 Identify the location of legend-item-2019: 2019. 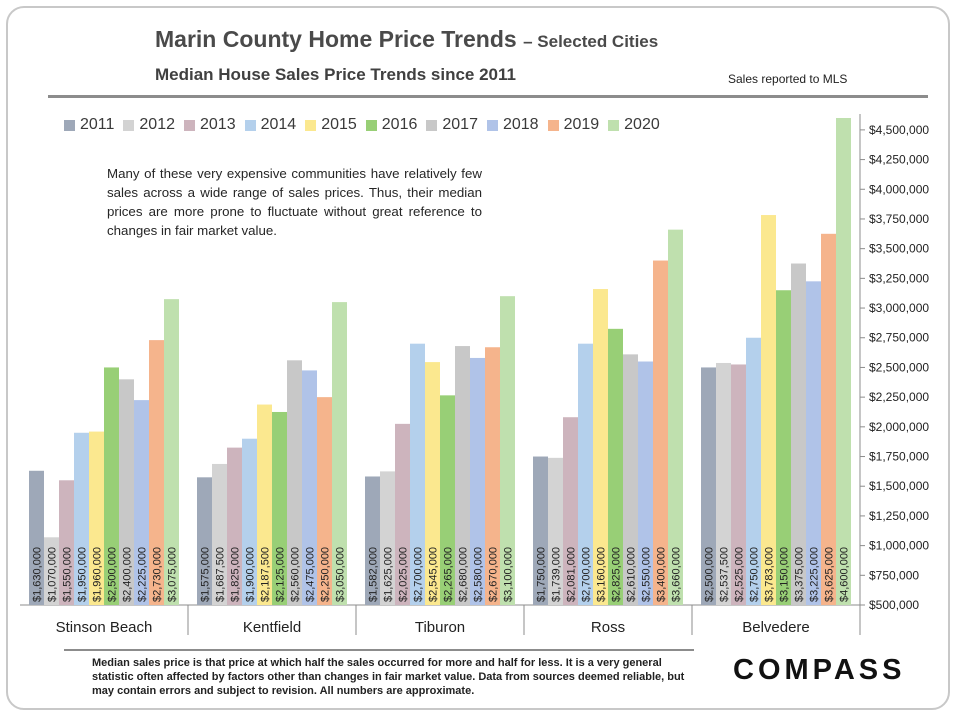
(573, 125).